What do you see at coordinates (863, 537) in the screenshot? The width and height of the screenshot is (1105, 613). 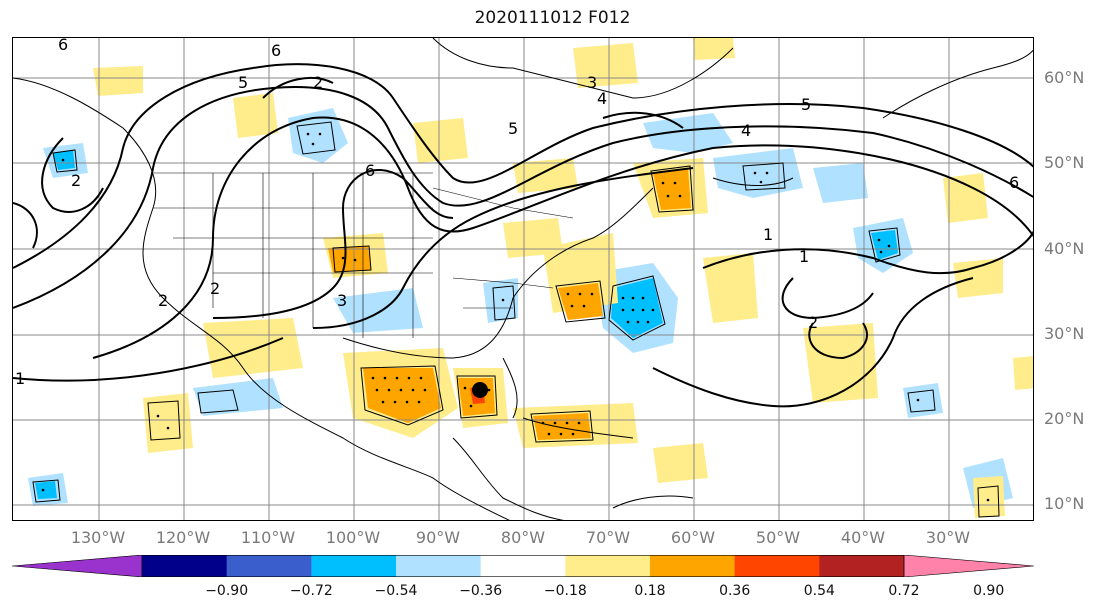 I see `lon-label: 40°W` at bounding box center [863, 537].